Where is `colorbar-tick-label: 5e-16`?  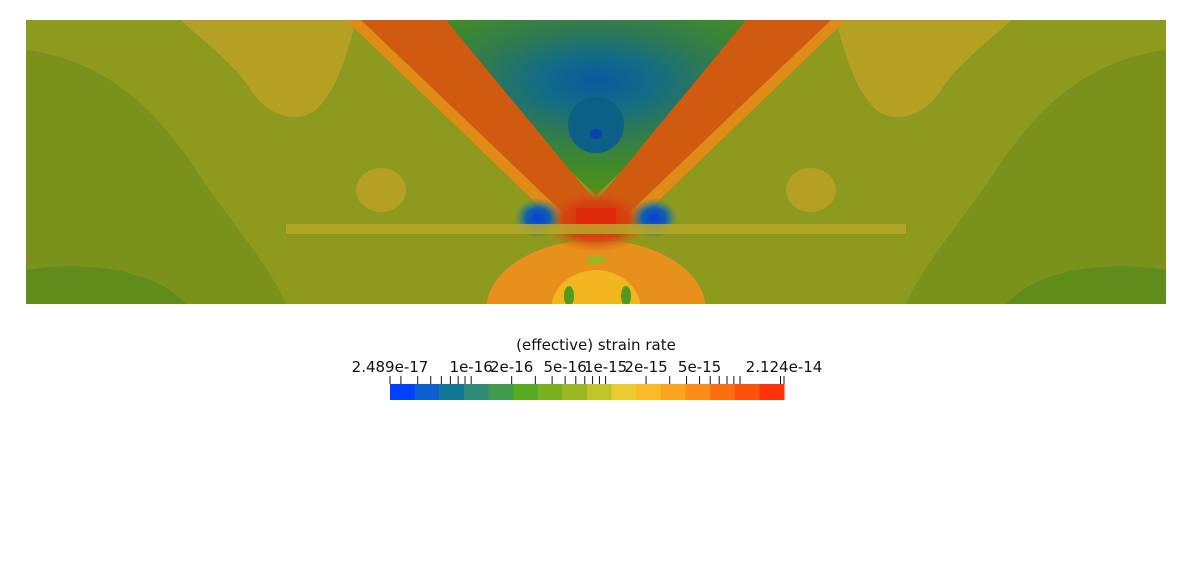 colorbar-tick-label: 5e-16 is located at coordinates (565, 367).